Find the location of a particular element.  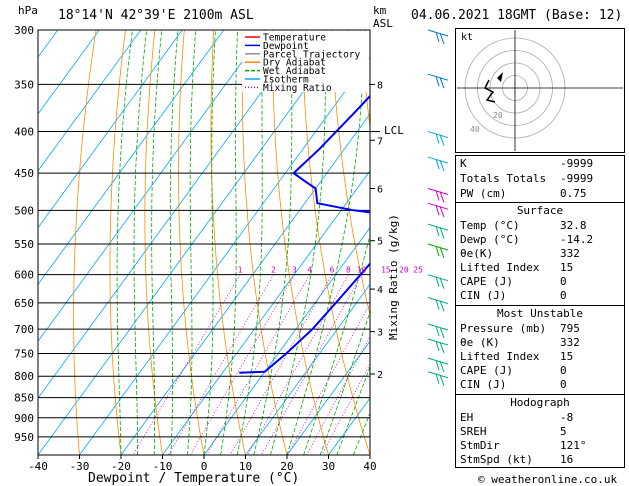

index-row-k: K -9999 is located at coordinates (527, 163).